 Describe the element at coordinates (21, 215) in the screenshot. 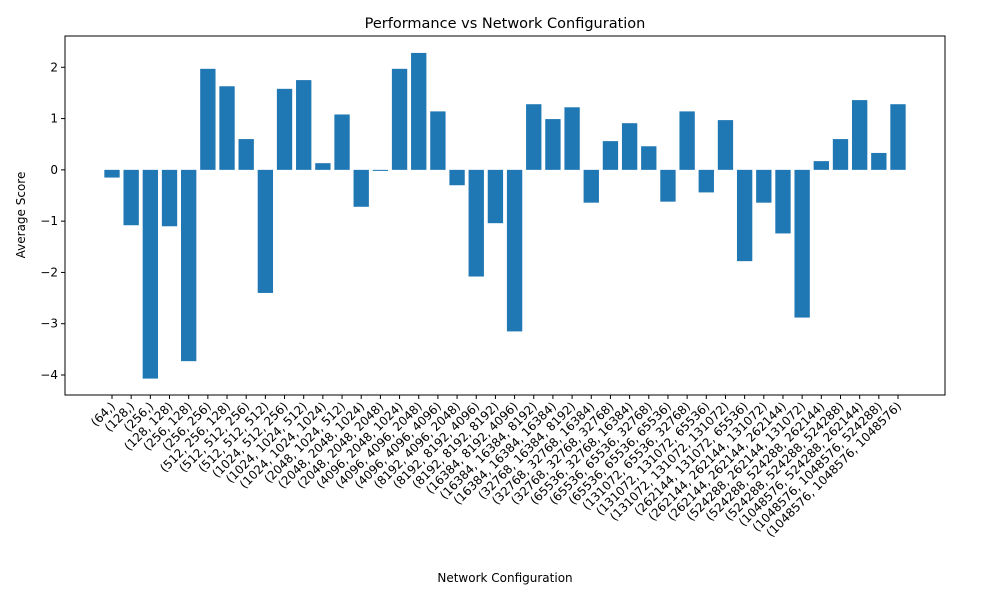

I see `y-axis-label: Average Score` at that location.